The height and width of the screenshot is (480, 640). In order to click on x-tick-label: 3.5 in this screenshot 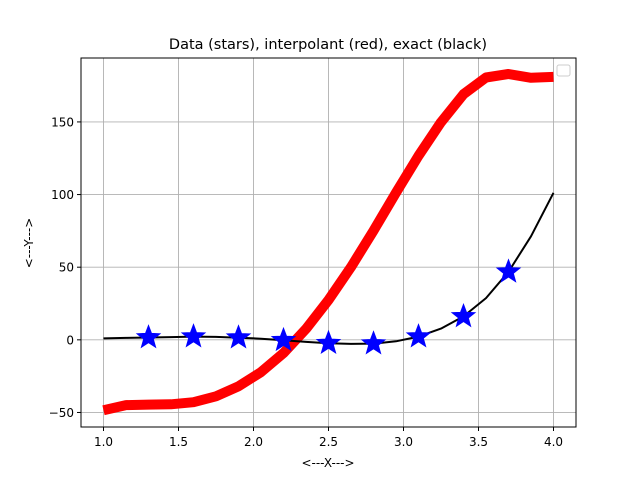, I will do `click(478, 442)`.